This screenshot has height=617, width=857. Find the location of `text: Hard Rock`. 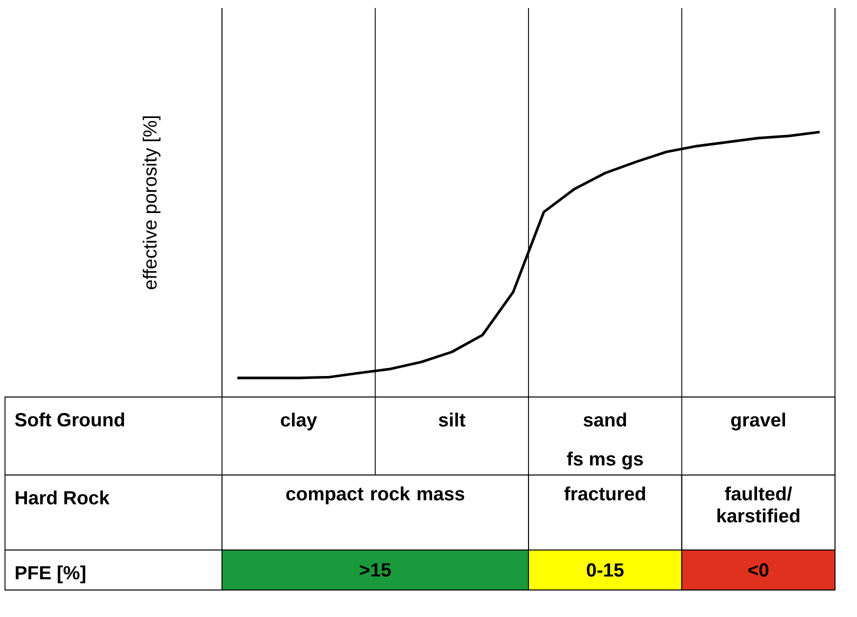

text: Hard Rock is located at coordinates (63, 497).